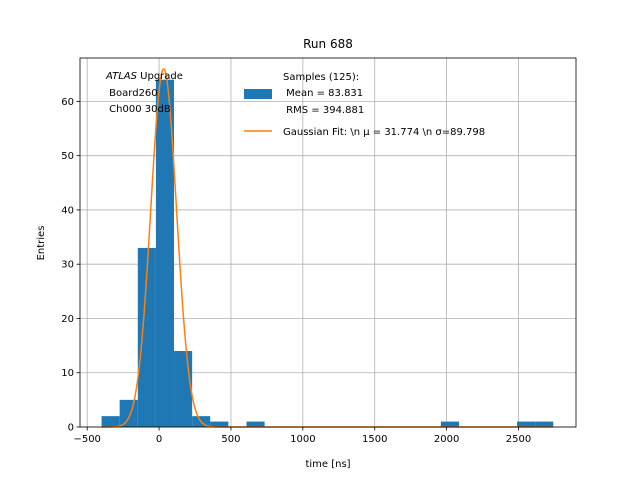  What do you see at coordinates (67, 156) in the screenshot?
I see `y-tick-label: 50` at bounding box center [67, 156].